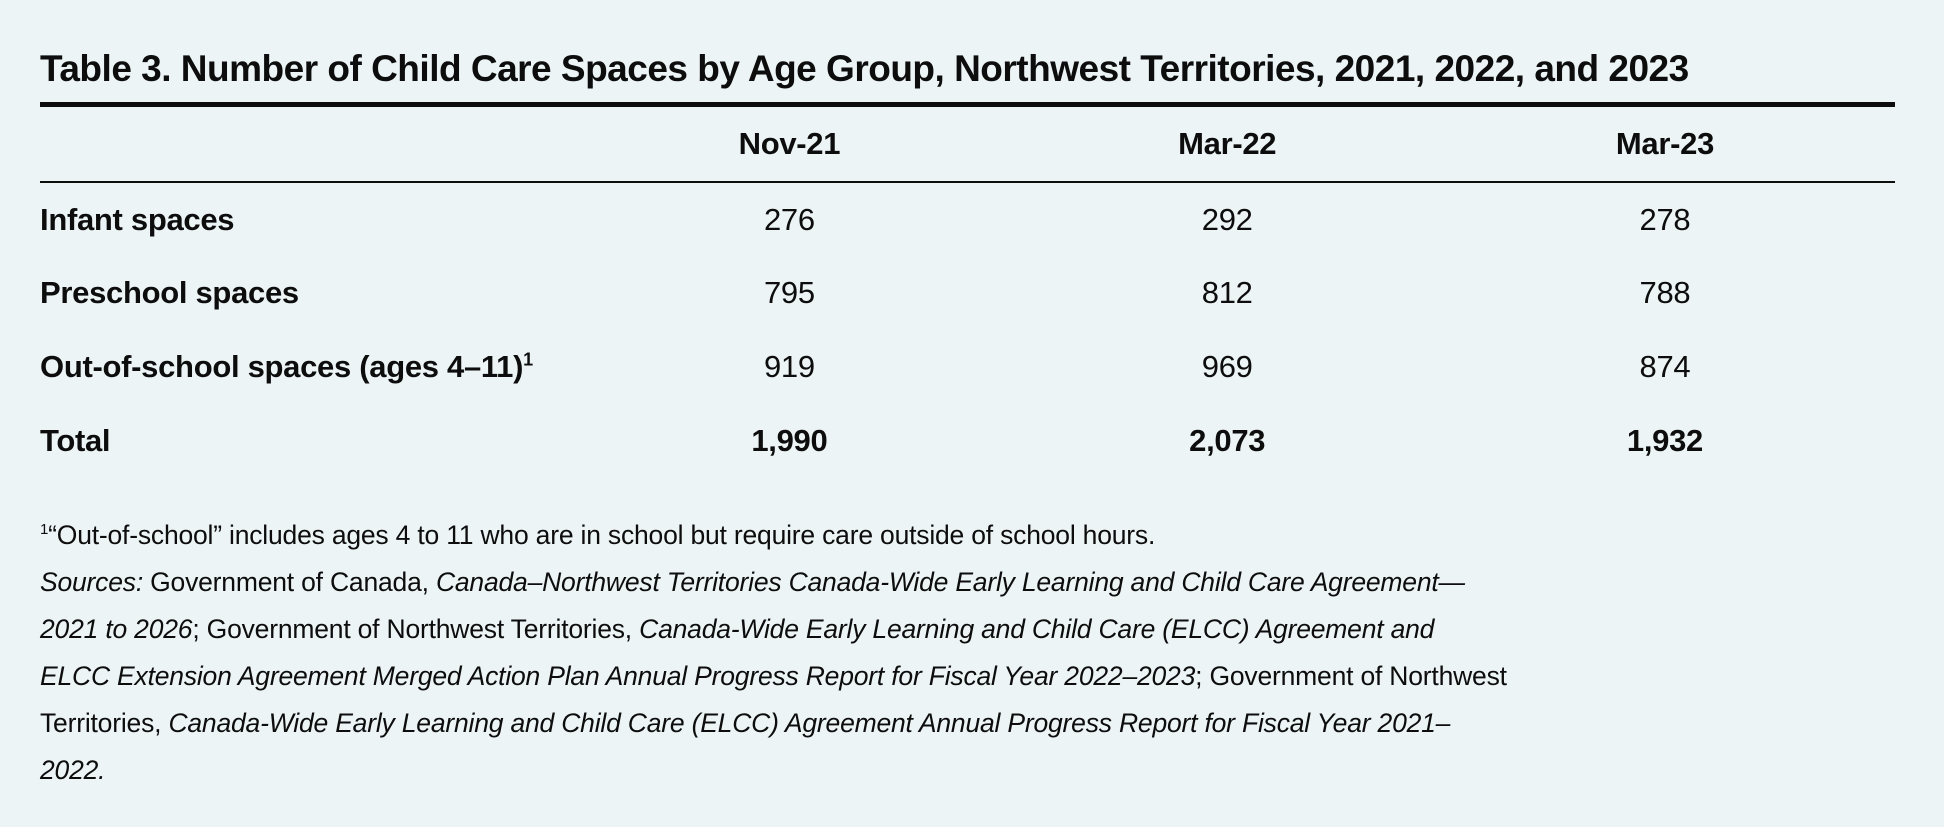  Describe the element at coordinates (1664, 144) in the screenshot. I see `column-header-mar-23: Mar-23` at that location.